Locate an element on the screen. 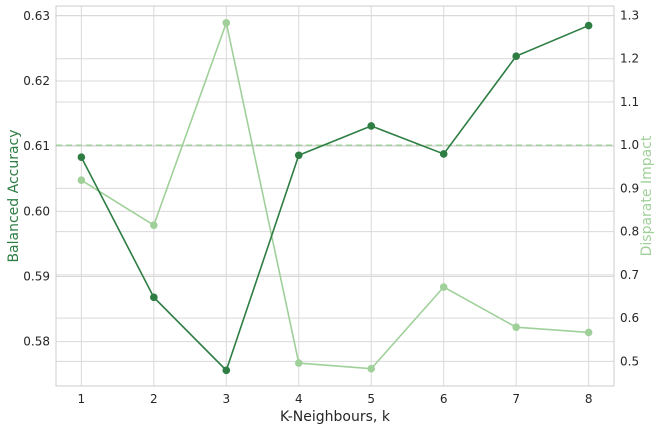 Image resolution: width=662 pixels, height=429 pixels. x-tick-label: 4 is located at coordinates (299, 399).